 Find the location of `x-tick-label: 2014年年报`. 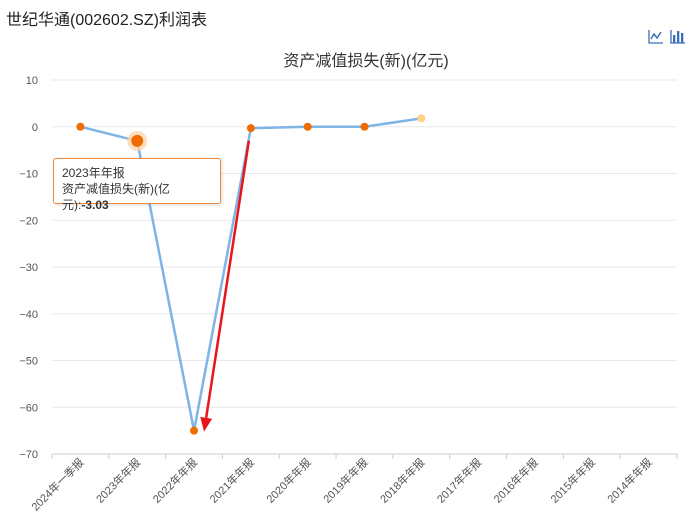

x-tick-label: 2014年年报 is located at coordinates (629, 480).